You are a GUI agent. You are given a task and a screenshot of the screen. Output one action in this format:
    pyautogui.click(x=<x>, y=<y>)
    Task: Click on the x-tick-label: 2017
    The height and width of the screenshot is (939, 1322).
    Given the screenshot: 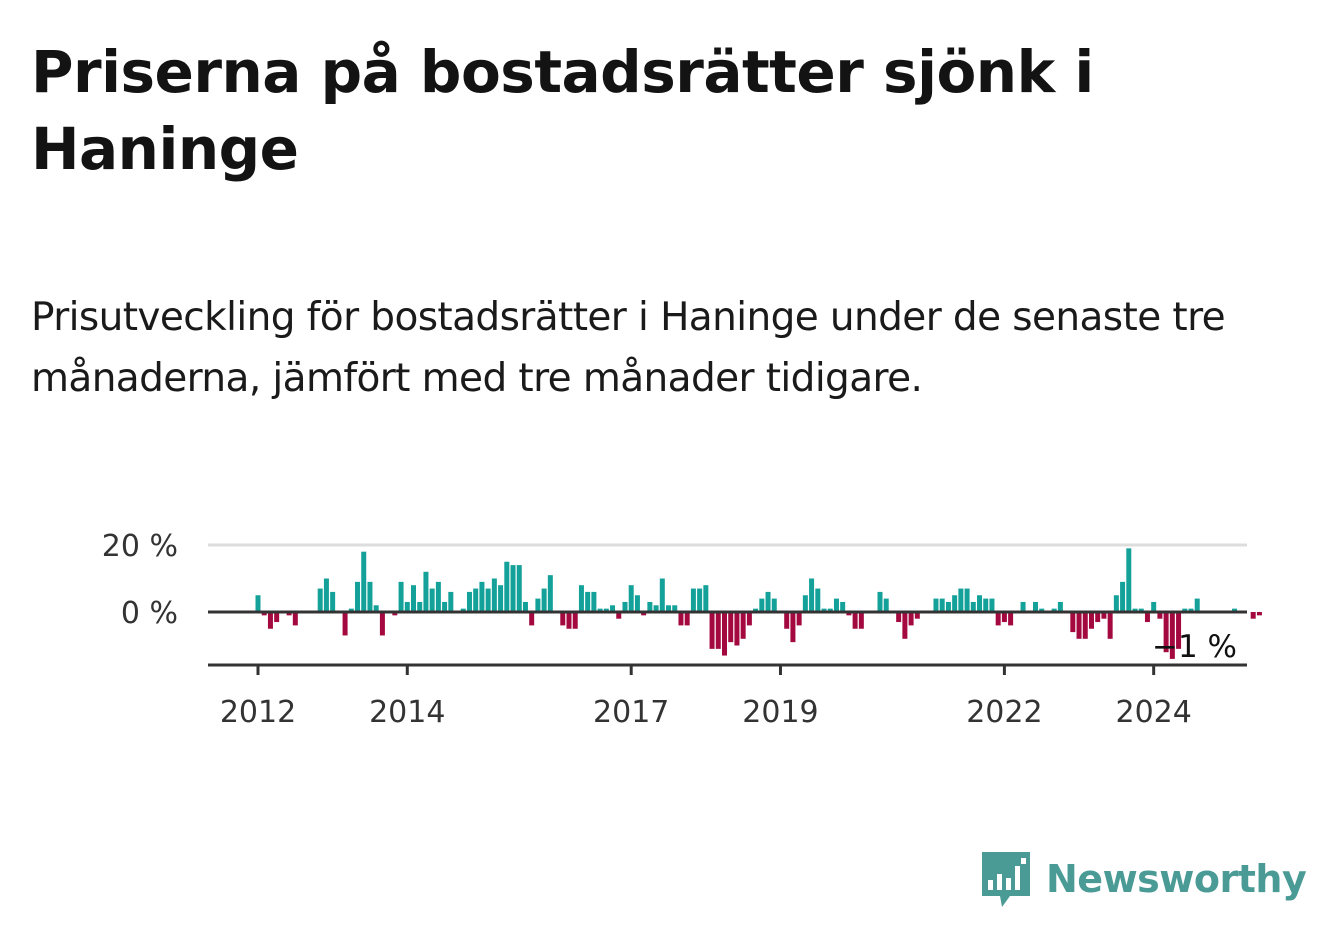 What is the action you would take?
    pyautogui.click(x=631, y=712)
    